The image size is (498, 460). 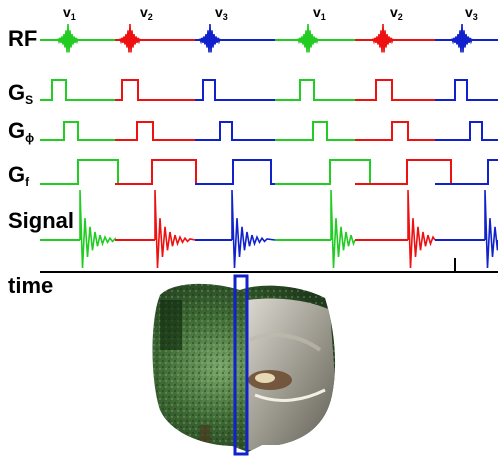 I want to click on rf-label: RF, so click(x=22, y=39).